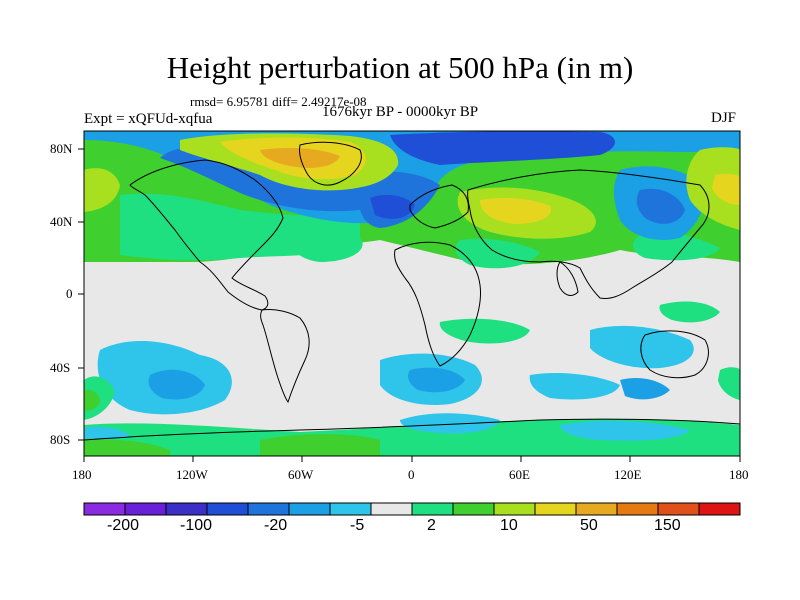 This screenshot has height=600, width=800. I want to click on colorbar, so click(412, 509).